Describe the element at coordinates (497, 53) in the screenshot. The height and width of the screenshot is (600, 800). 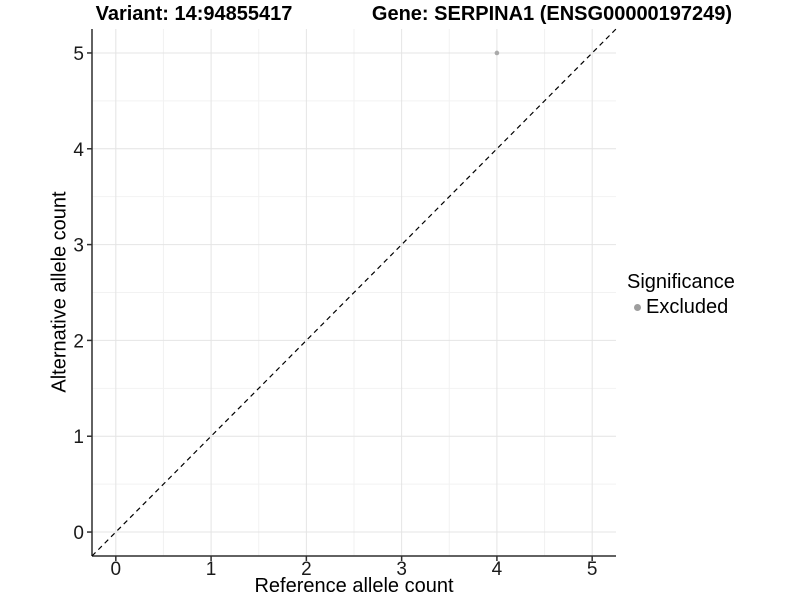
I see `data-point` at that location.